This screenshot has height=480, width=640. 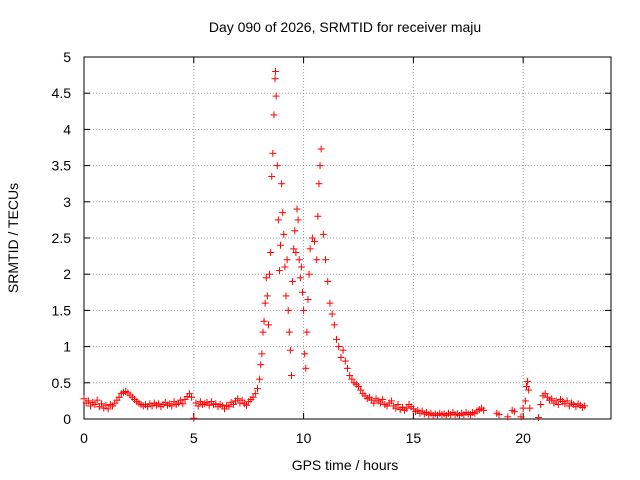 What do you see at coordinates (62, 310) in the screenshot?
I see `y-tick-label: 1.5` at bounding box center [62, 310].